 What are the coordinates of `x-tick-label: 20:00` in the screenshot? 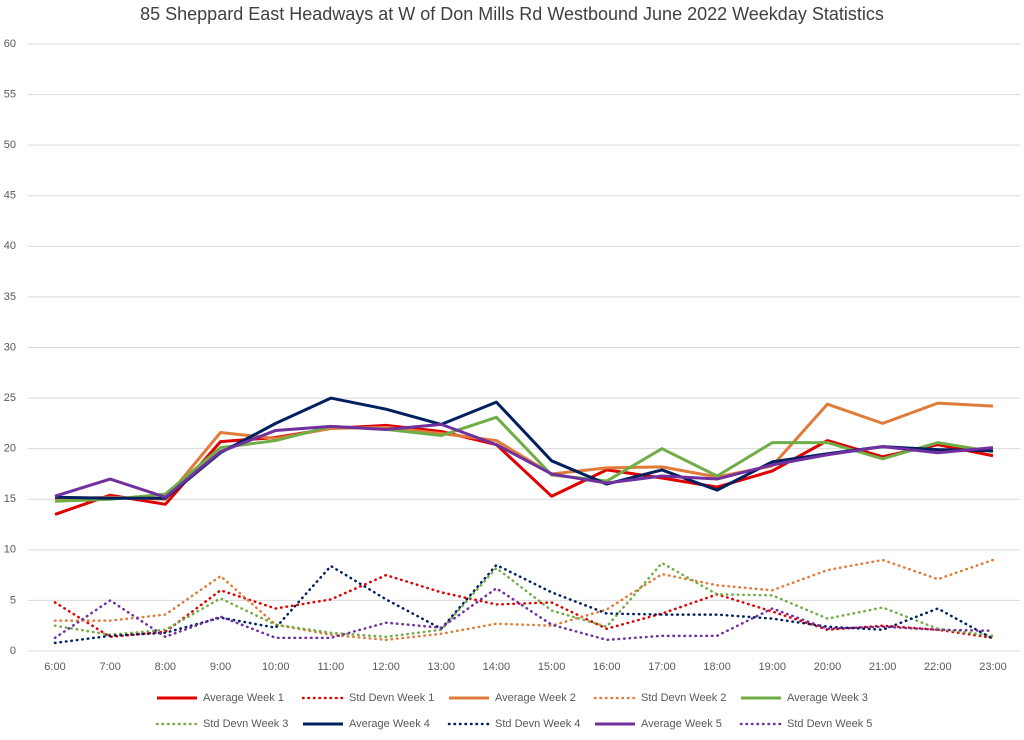 It's located at (828, 667).